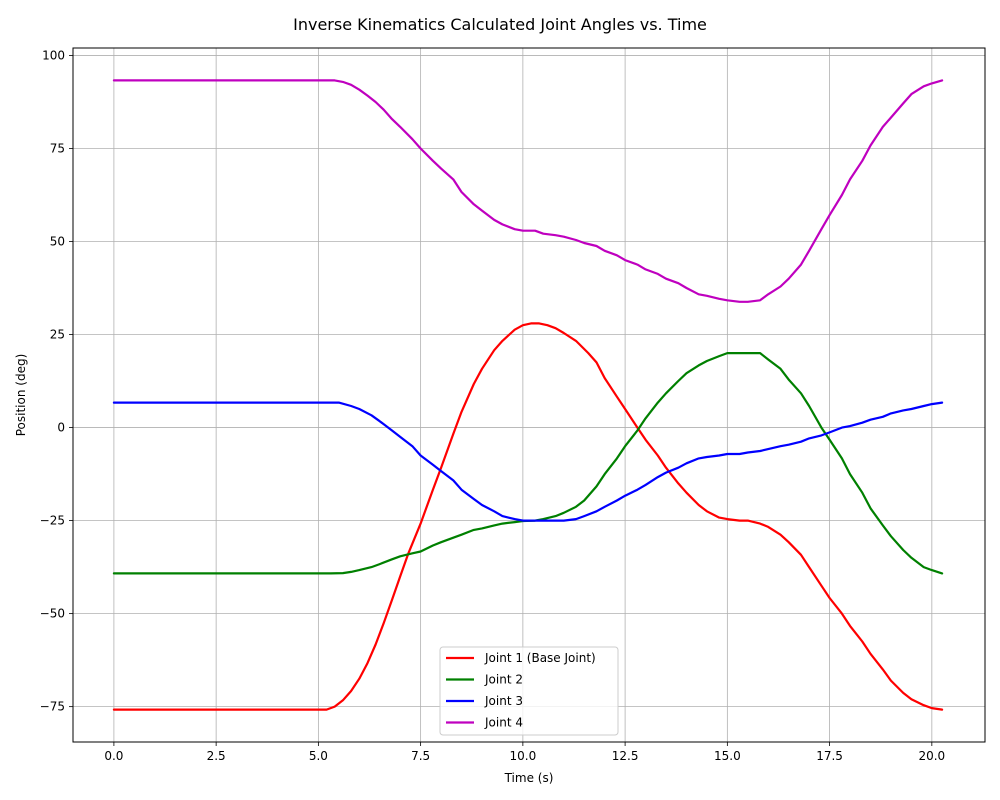  I want to click on y-tick-label: 25, so click(57, 335).